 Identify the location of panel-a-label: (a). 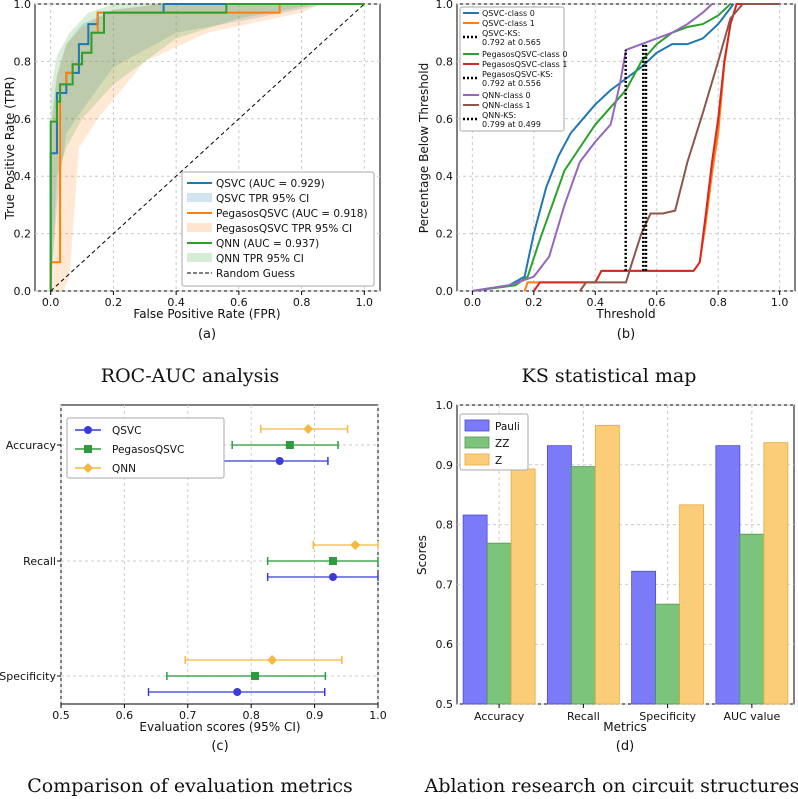
(207, 334).